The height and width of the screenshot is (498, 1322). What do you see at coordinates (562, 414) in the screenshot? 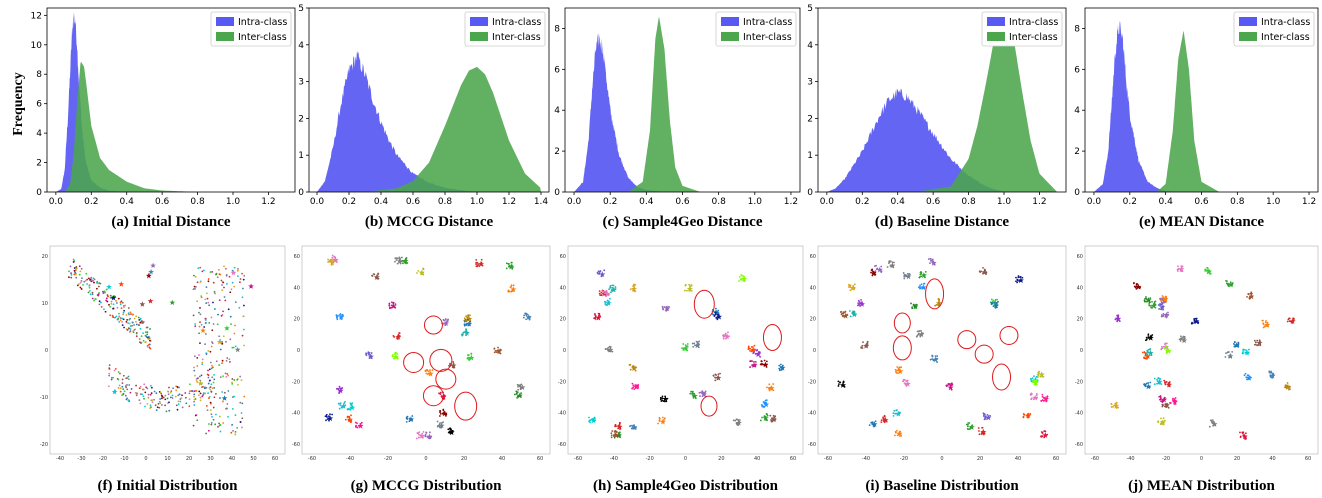
I see `y-tick-label: -40` at bounding box center [562, 414].